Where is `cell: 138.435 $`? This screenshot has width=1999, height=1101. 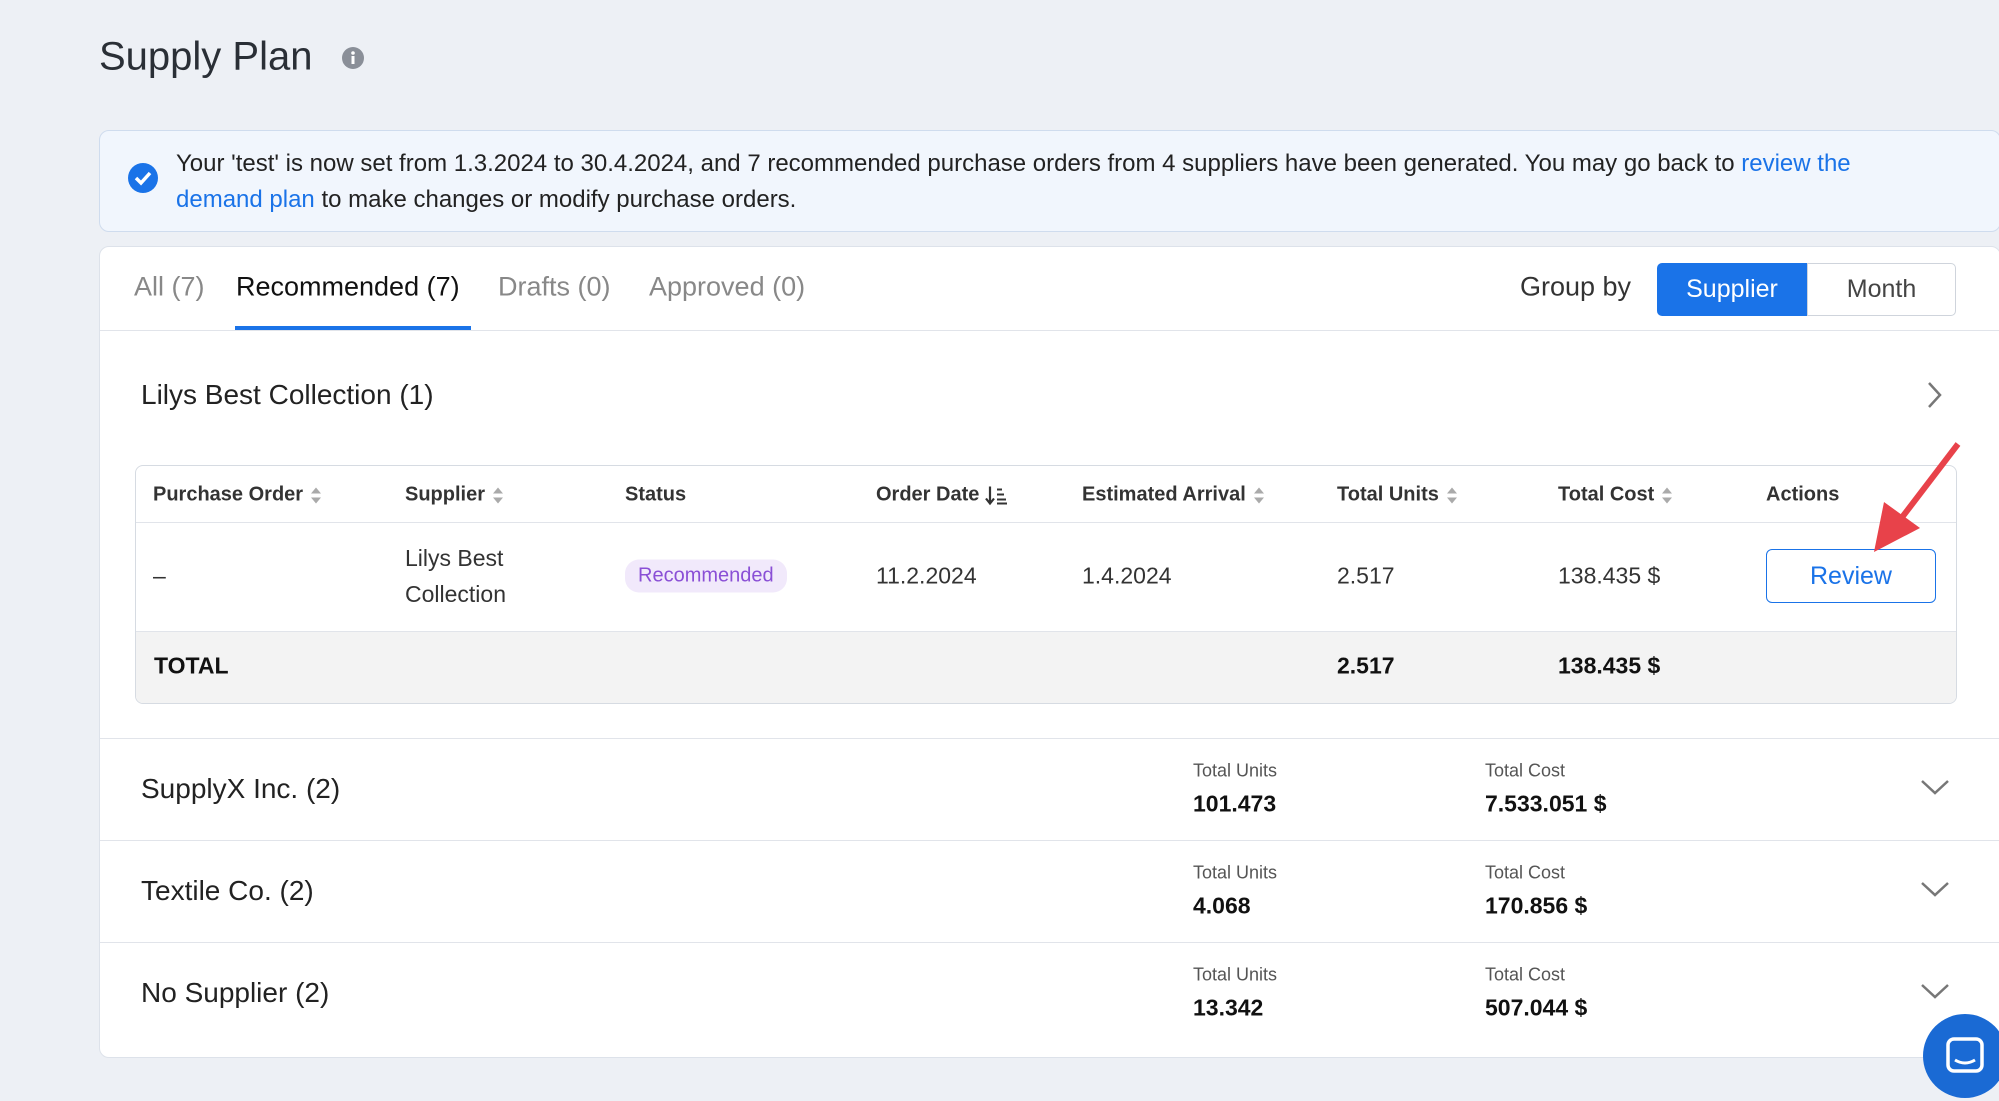
cell: 138.435 $ is located at coordinates (1609, 575).